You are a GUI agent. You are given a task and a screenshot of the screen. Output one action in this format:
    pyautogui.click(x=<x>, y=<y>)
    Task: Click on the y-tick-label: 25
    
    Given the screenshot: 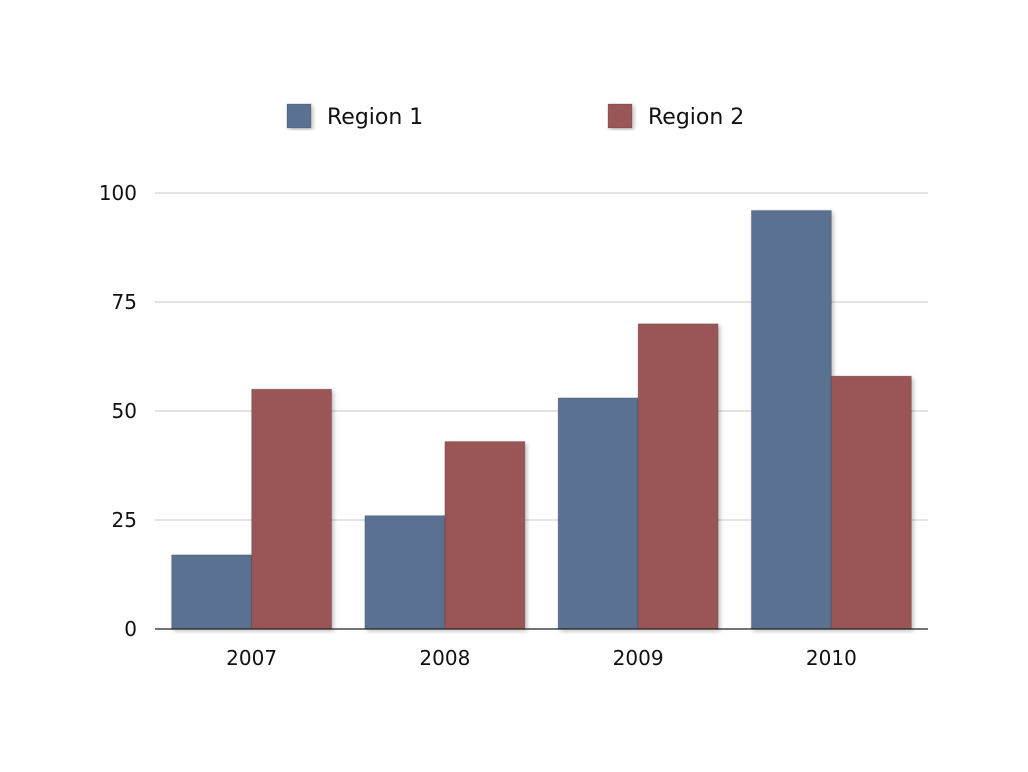 What is the action you would take?
    pyautogui.click(x=124, y=520)
    